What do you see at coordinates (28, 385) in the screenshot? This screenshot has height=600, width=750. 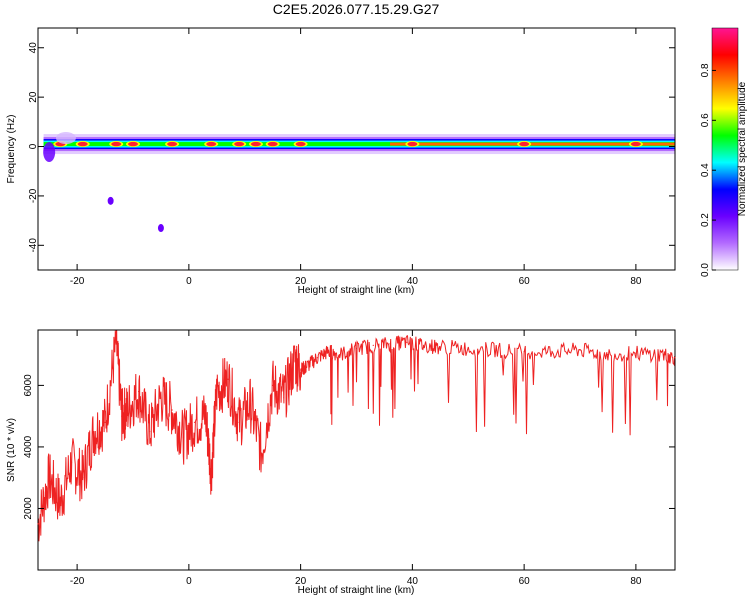 I see `y-tick-label: 6000` at bounding box center [28, 385].